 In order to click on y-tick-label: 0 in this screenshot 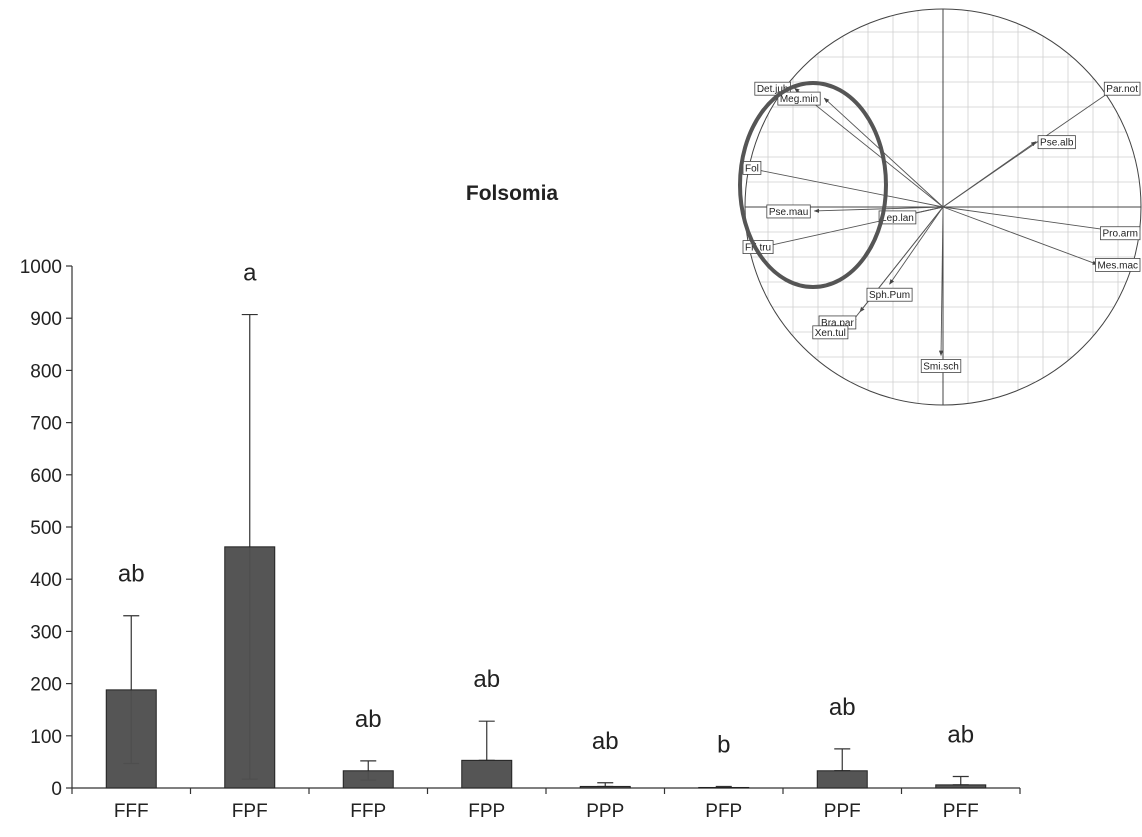, I will do `click(56, 789)`.